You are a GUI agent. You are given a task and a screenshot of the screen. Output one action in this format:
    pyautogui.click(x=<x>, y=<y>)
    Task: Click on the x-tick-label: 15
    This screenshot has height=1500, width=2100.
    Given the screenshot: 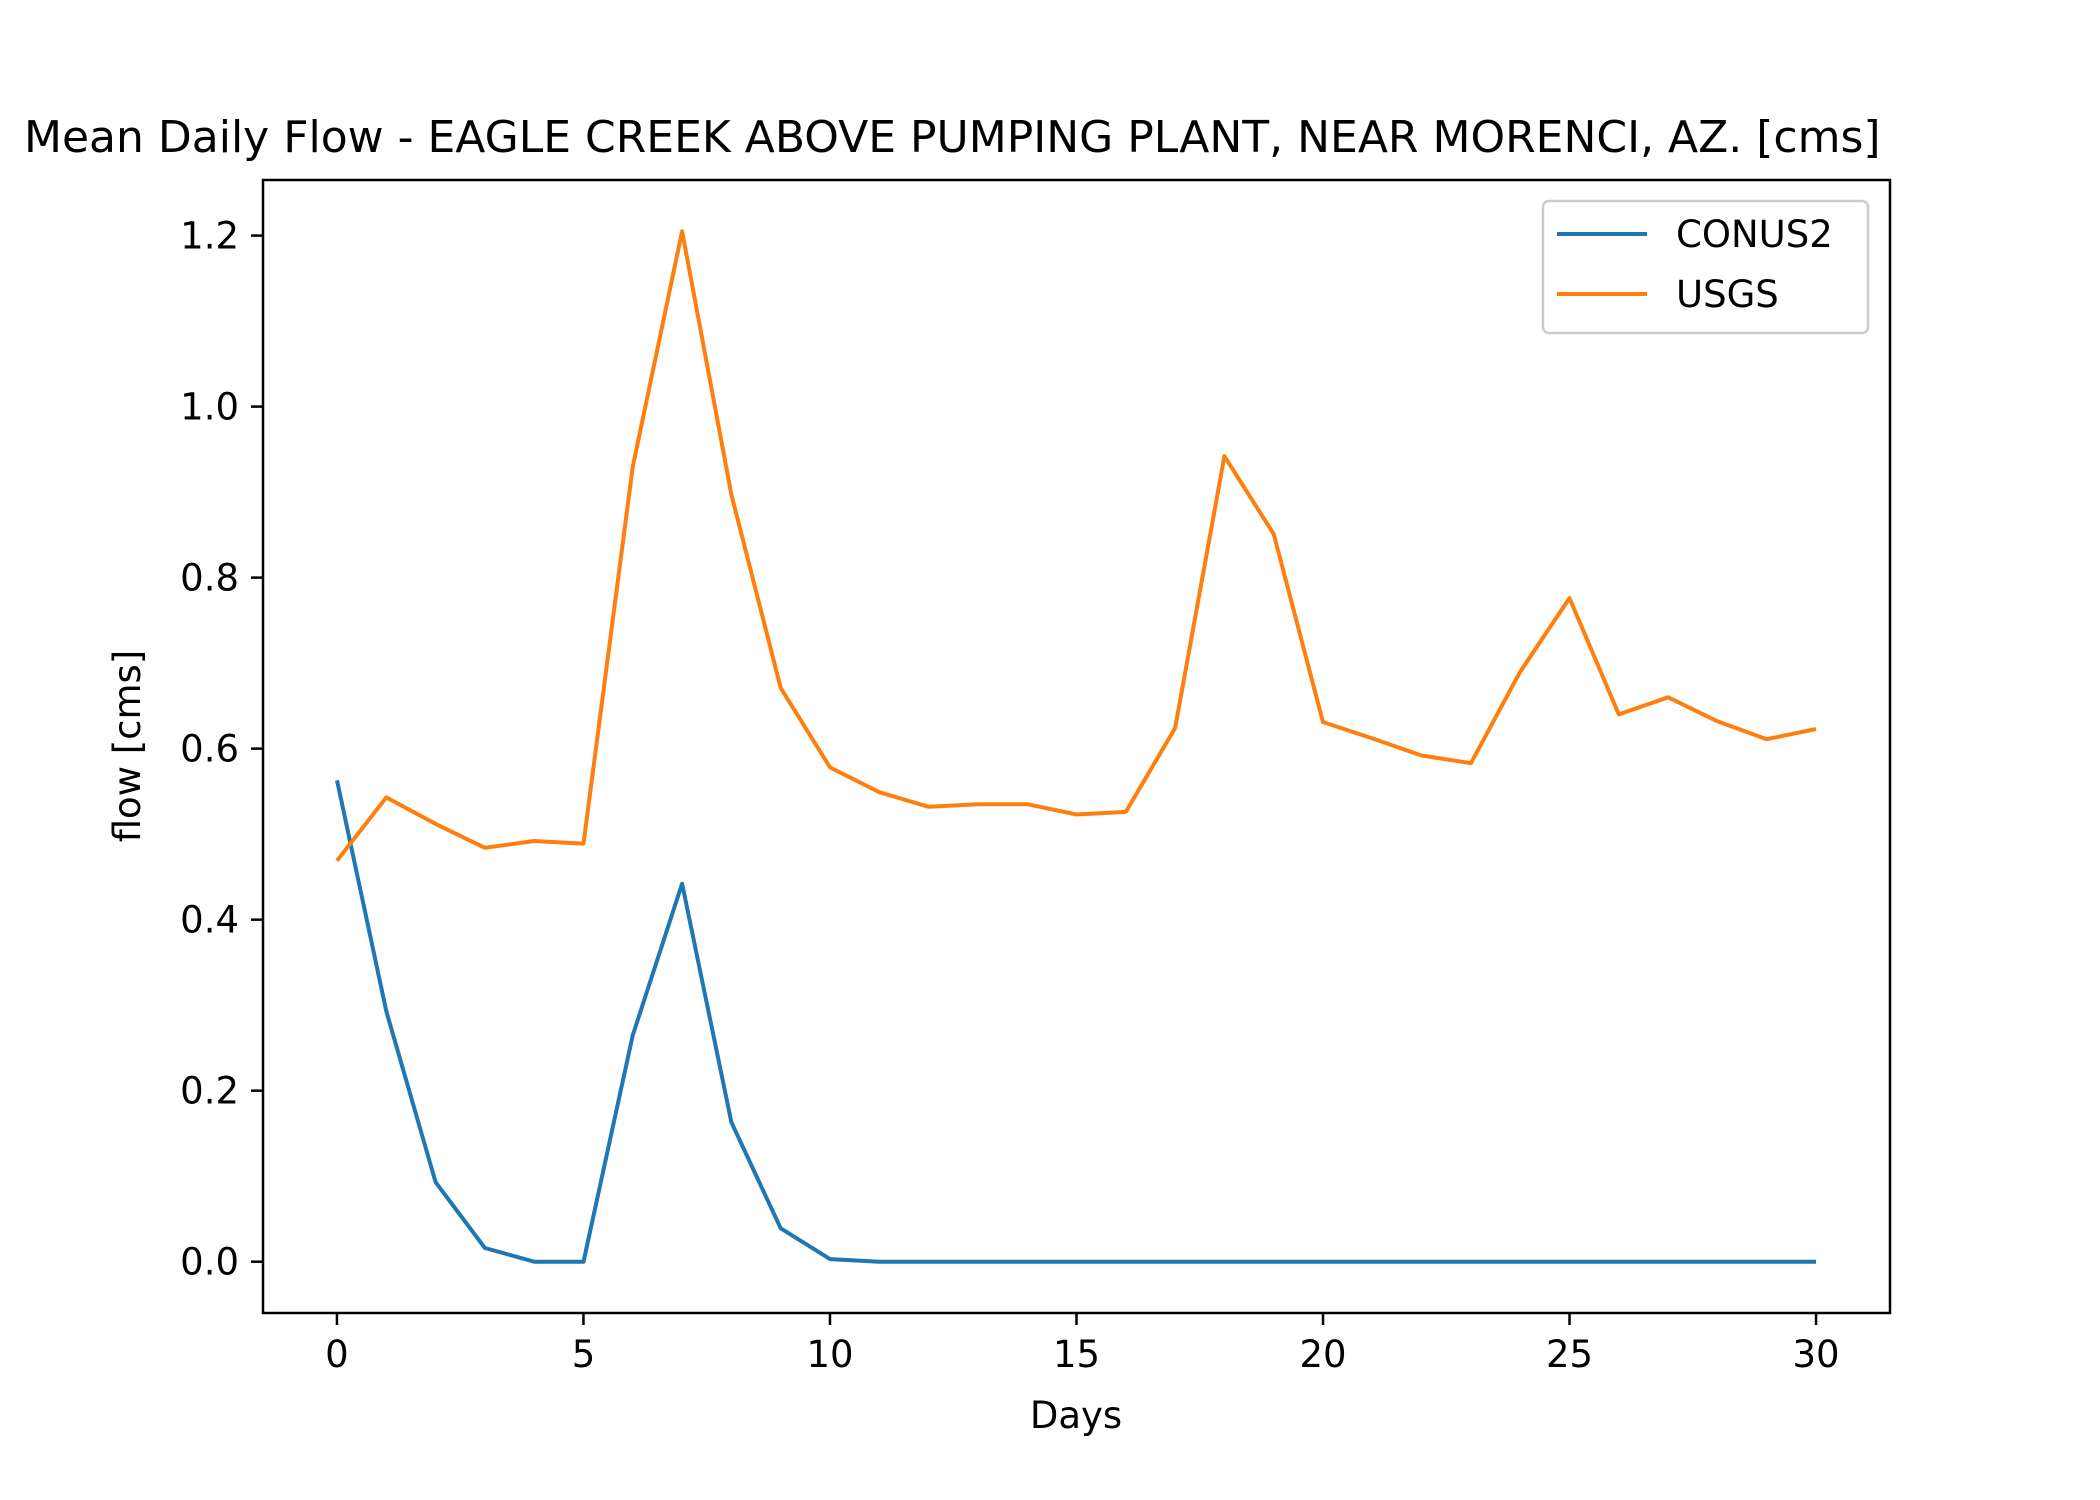 What is the action you would take?
    pyautogui.click(x=1076, y=1354)
    